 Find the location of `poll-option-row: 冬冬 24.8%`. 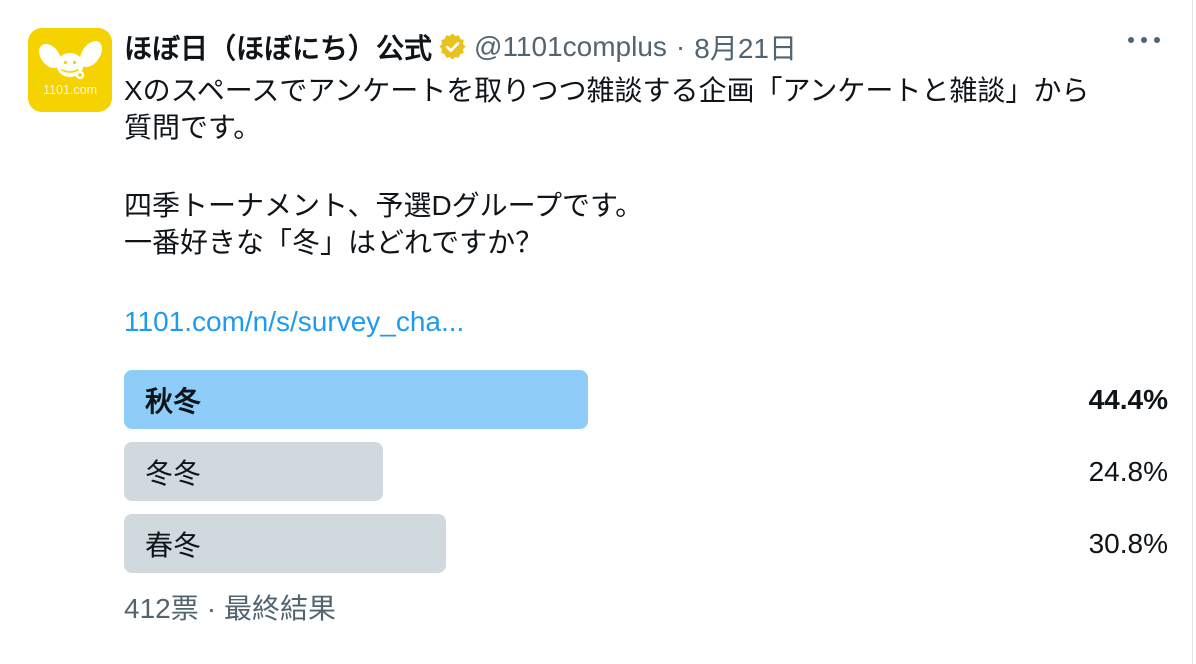

poll-option-row: 冬冬 24.8% is located at coordinates (646, 471).